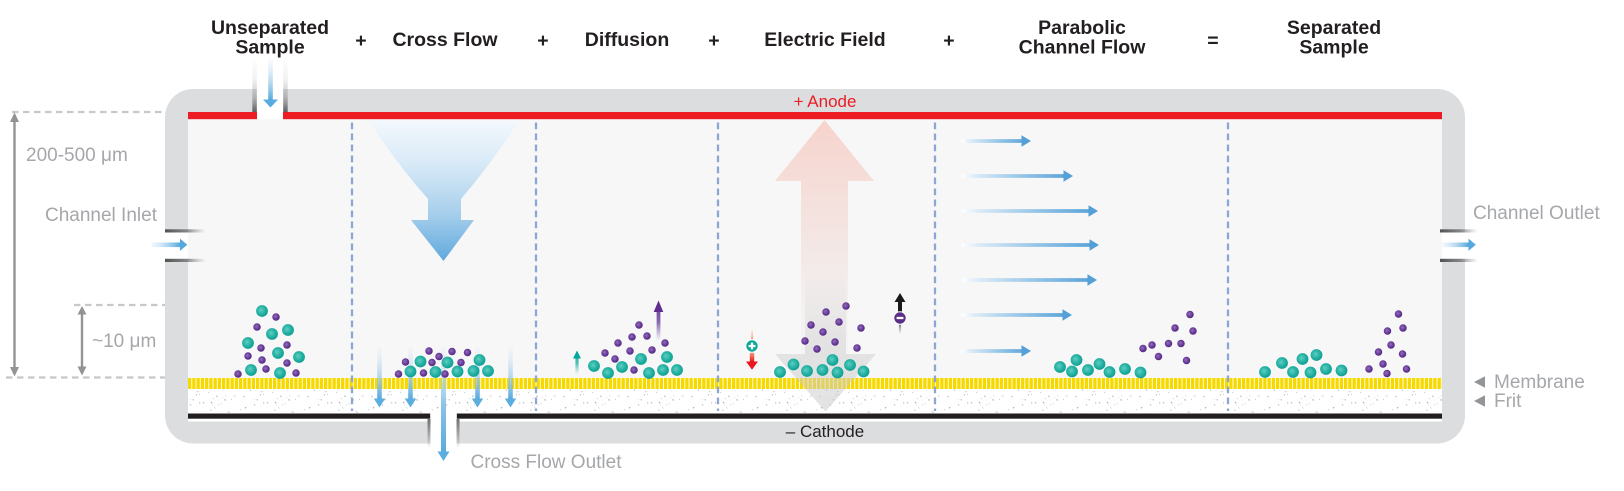  What do you see at coordinates (445, 40) in the screenshot?
I see `svg-text: Cross Flow` at bounding box center [445, 40].